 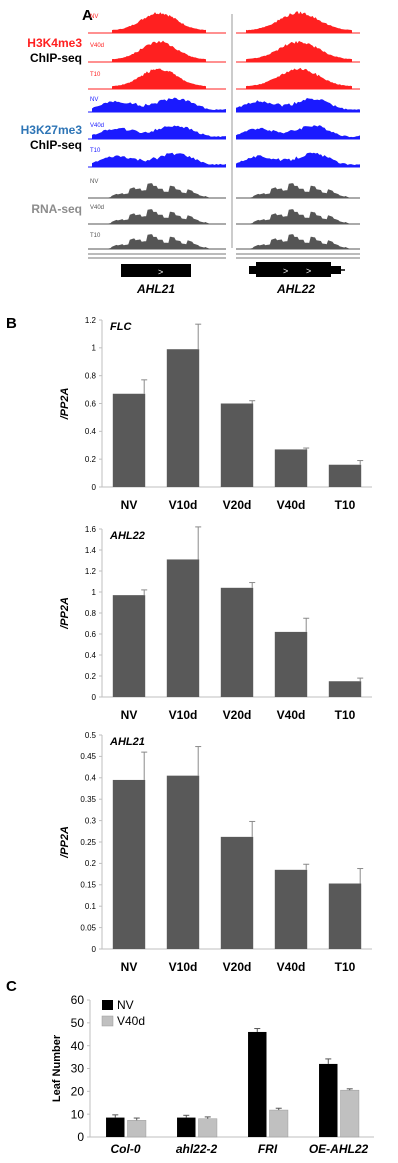 What do you see at coordinates (52, 130) in the screenshot?
I see `h3k27me3-title: H3K27me3` at bounding box center [52, 130].